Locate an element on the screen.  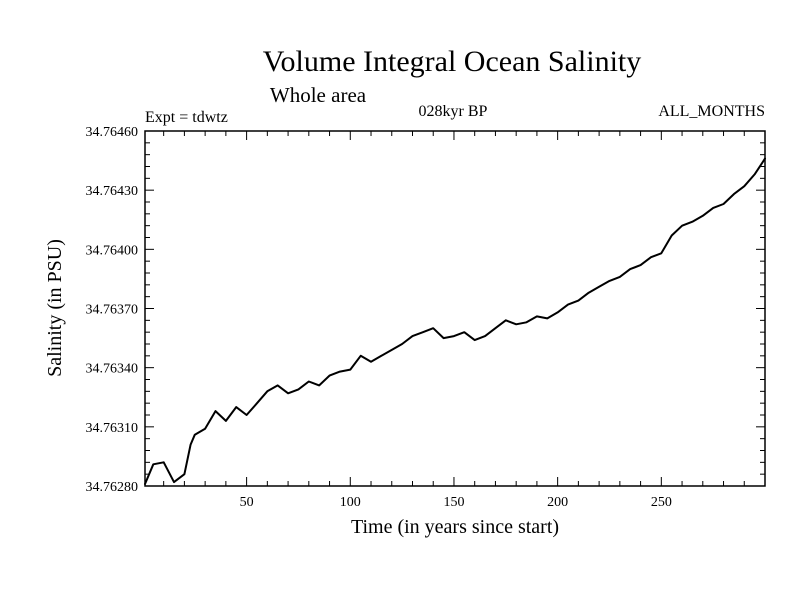
x-tick-labels: 50 100 150 200 250 is located at coordinates (456, 502).